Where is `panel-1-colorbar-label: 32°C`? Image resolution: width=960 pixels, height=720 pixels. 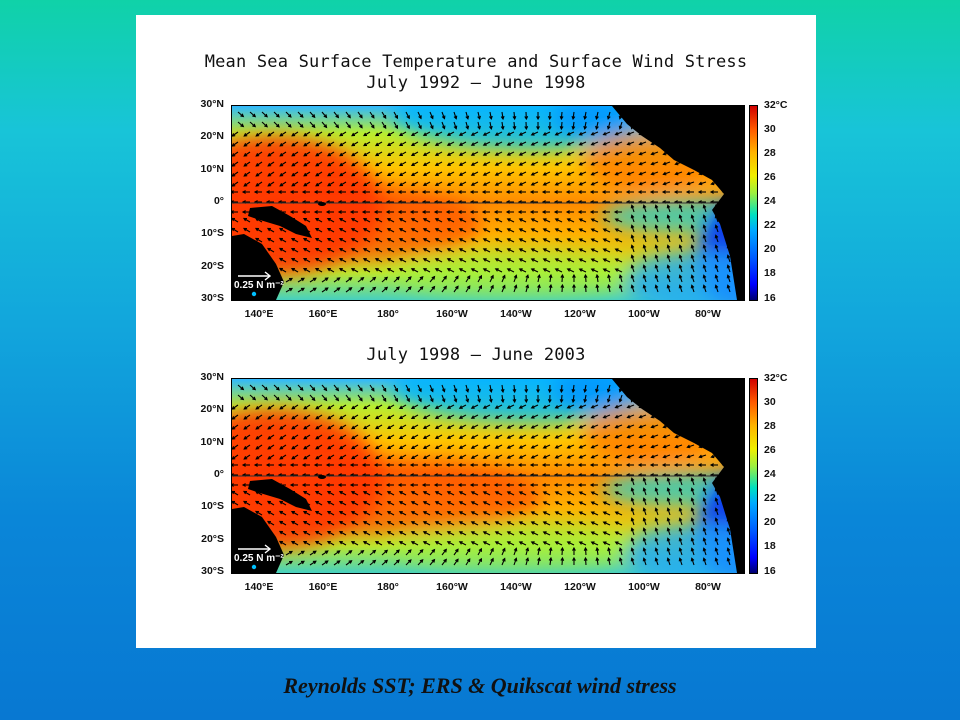
panel-1-colorbar-label: 32°C is located at coordinates (776, 105).